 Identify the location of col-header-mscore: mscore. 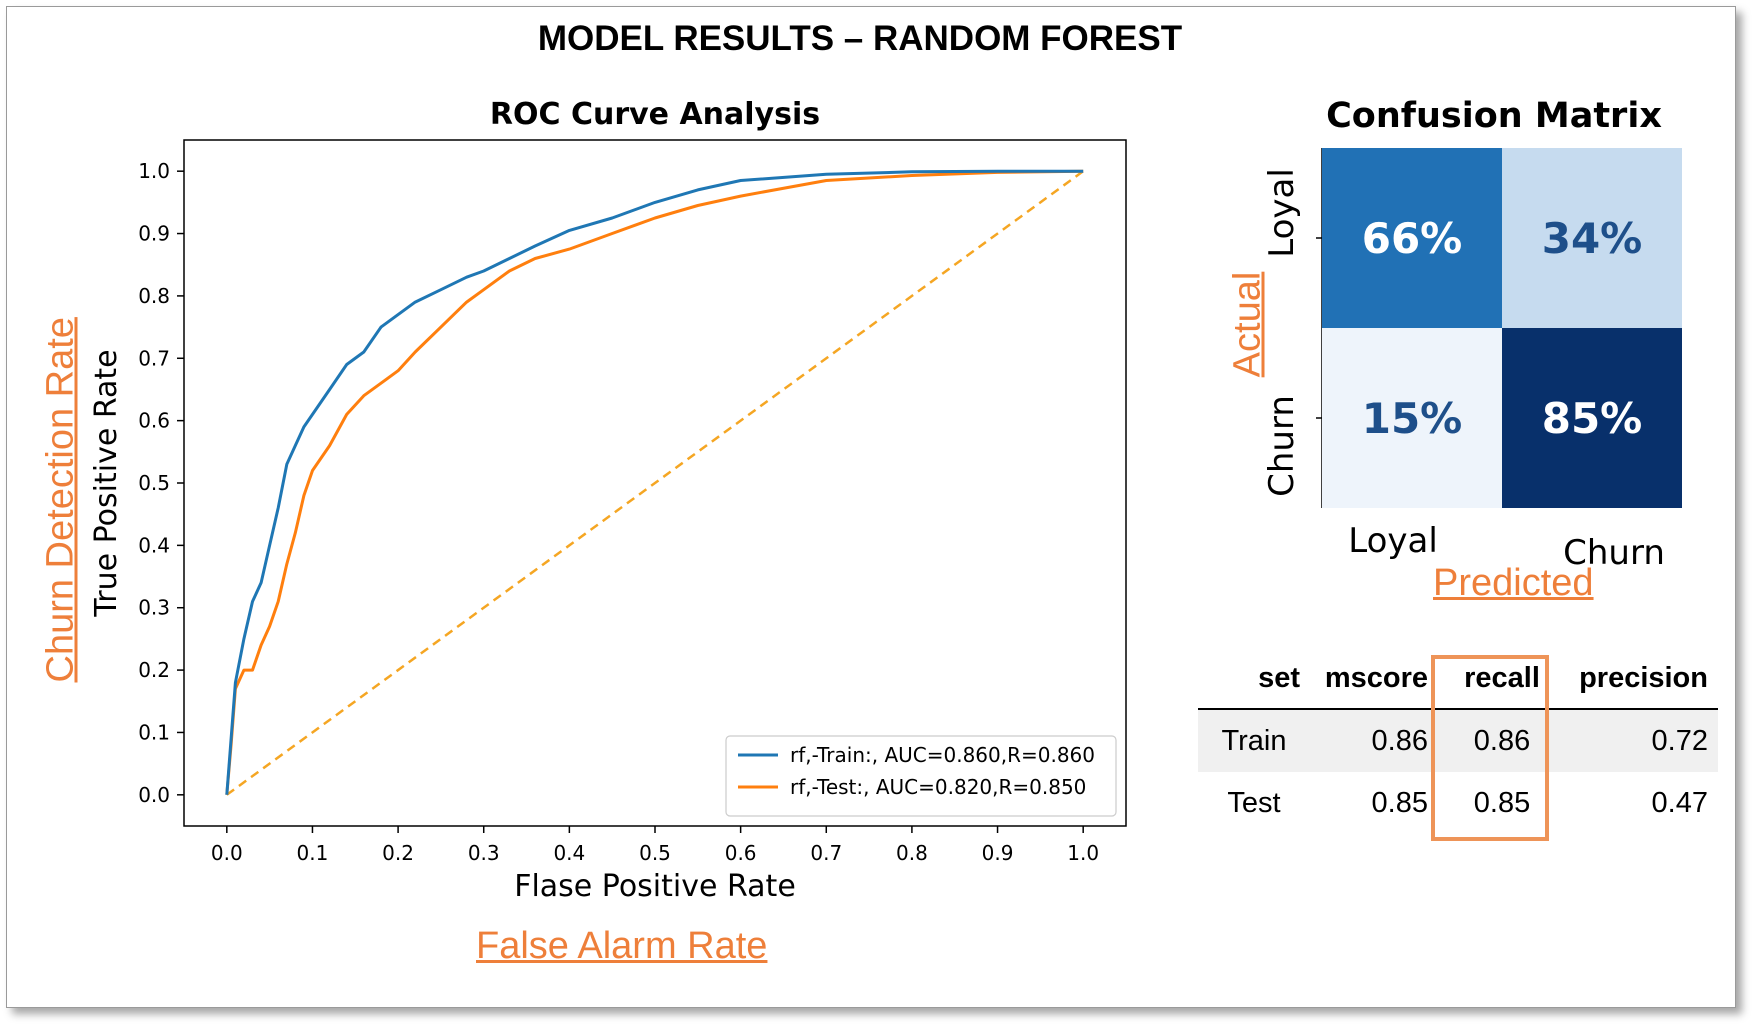
(1374, 679).